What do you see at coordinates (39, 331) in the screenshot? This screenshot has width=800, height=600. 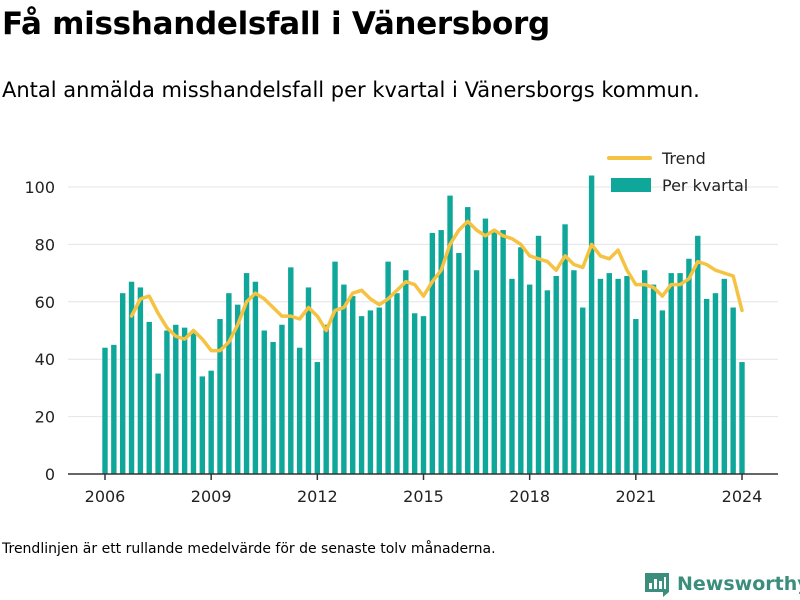 I see `y-axis-labels: 0 20 40 60 80 100` at bounding box center [39, 331].